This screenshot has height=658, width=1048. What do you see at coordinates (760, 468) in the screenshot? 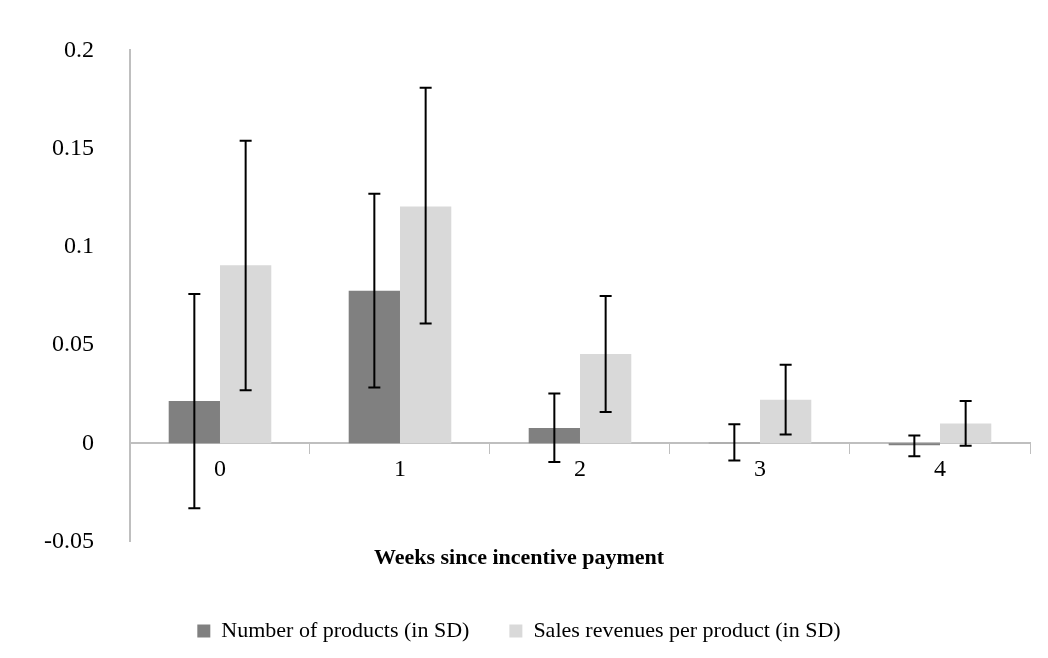
I see `x-tick-label: 3` at bounding box center [760, 468].